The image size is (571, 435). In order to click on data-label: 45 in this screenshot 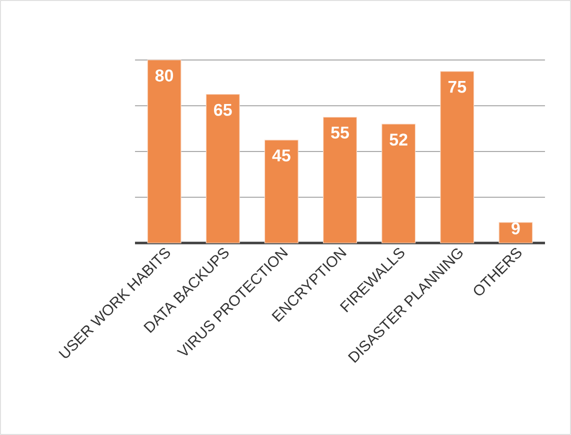, I will do `click(281, 156)`.